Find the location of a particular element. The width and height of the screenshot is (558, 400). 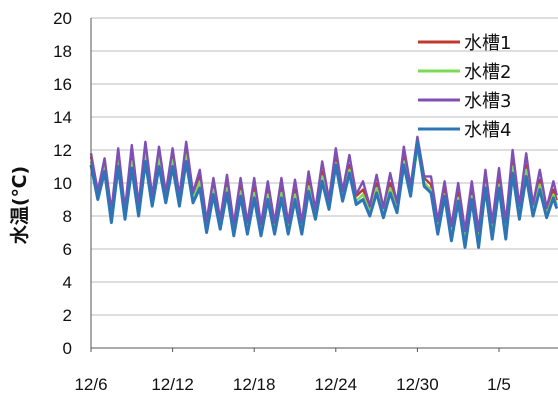

y-tick-label: 14 is located at coordinates (62, 117).